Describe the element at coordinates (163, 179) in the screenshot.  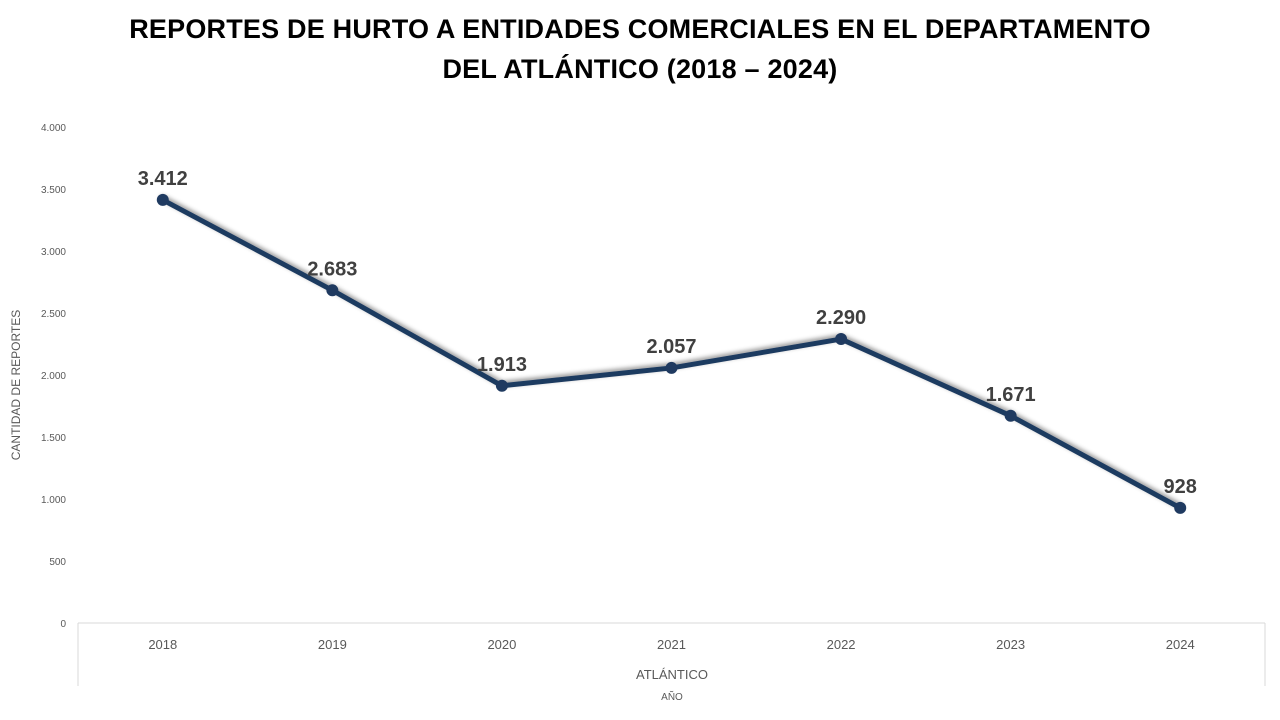
I see `data-label: 3.412` at that location.